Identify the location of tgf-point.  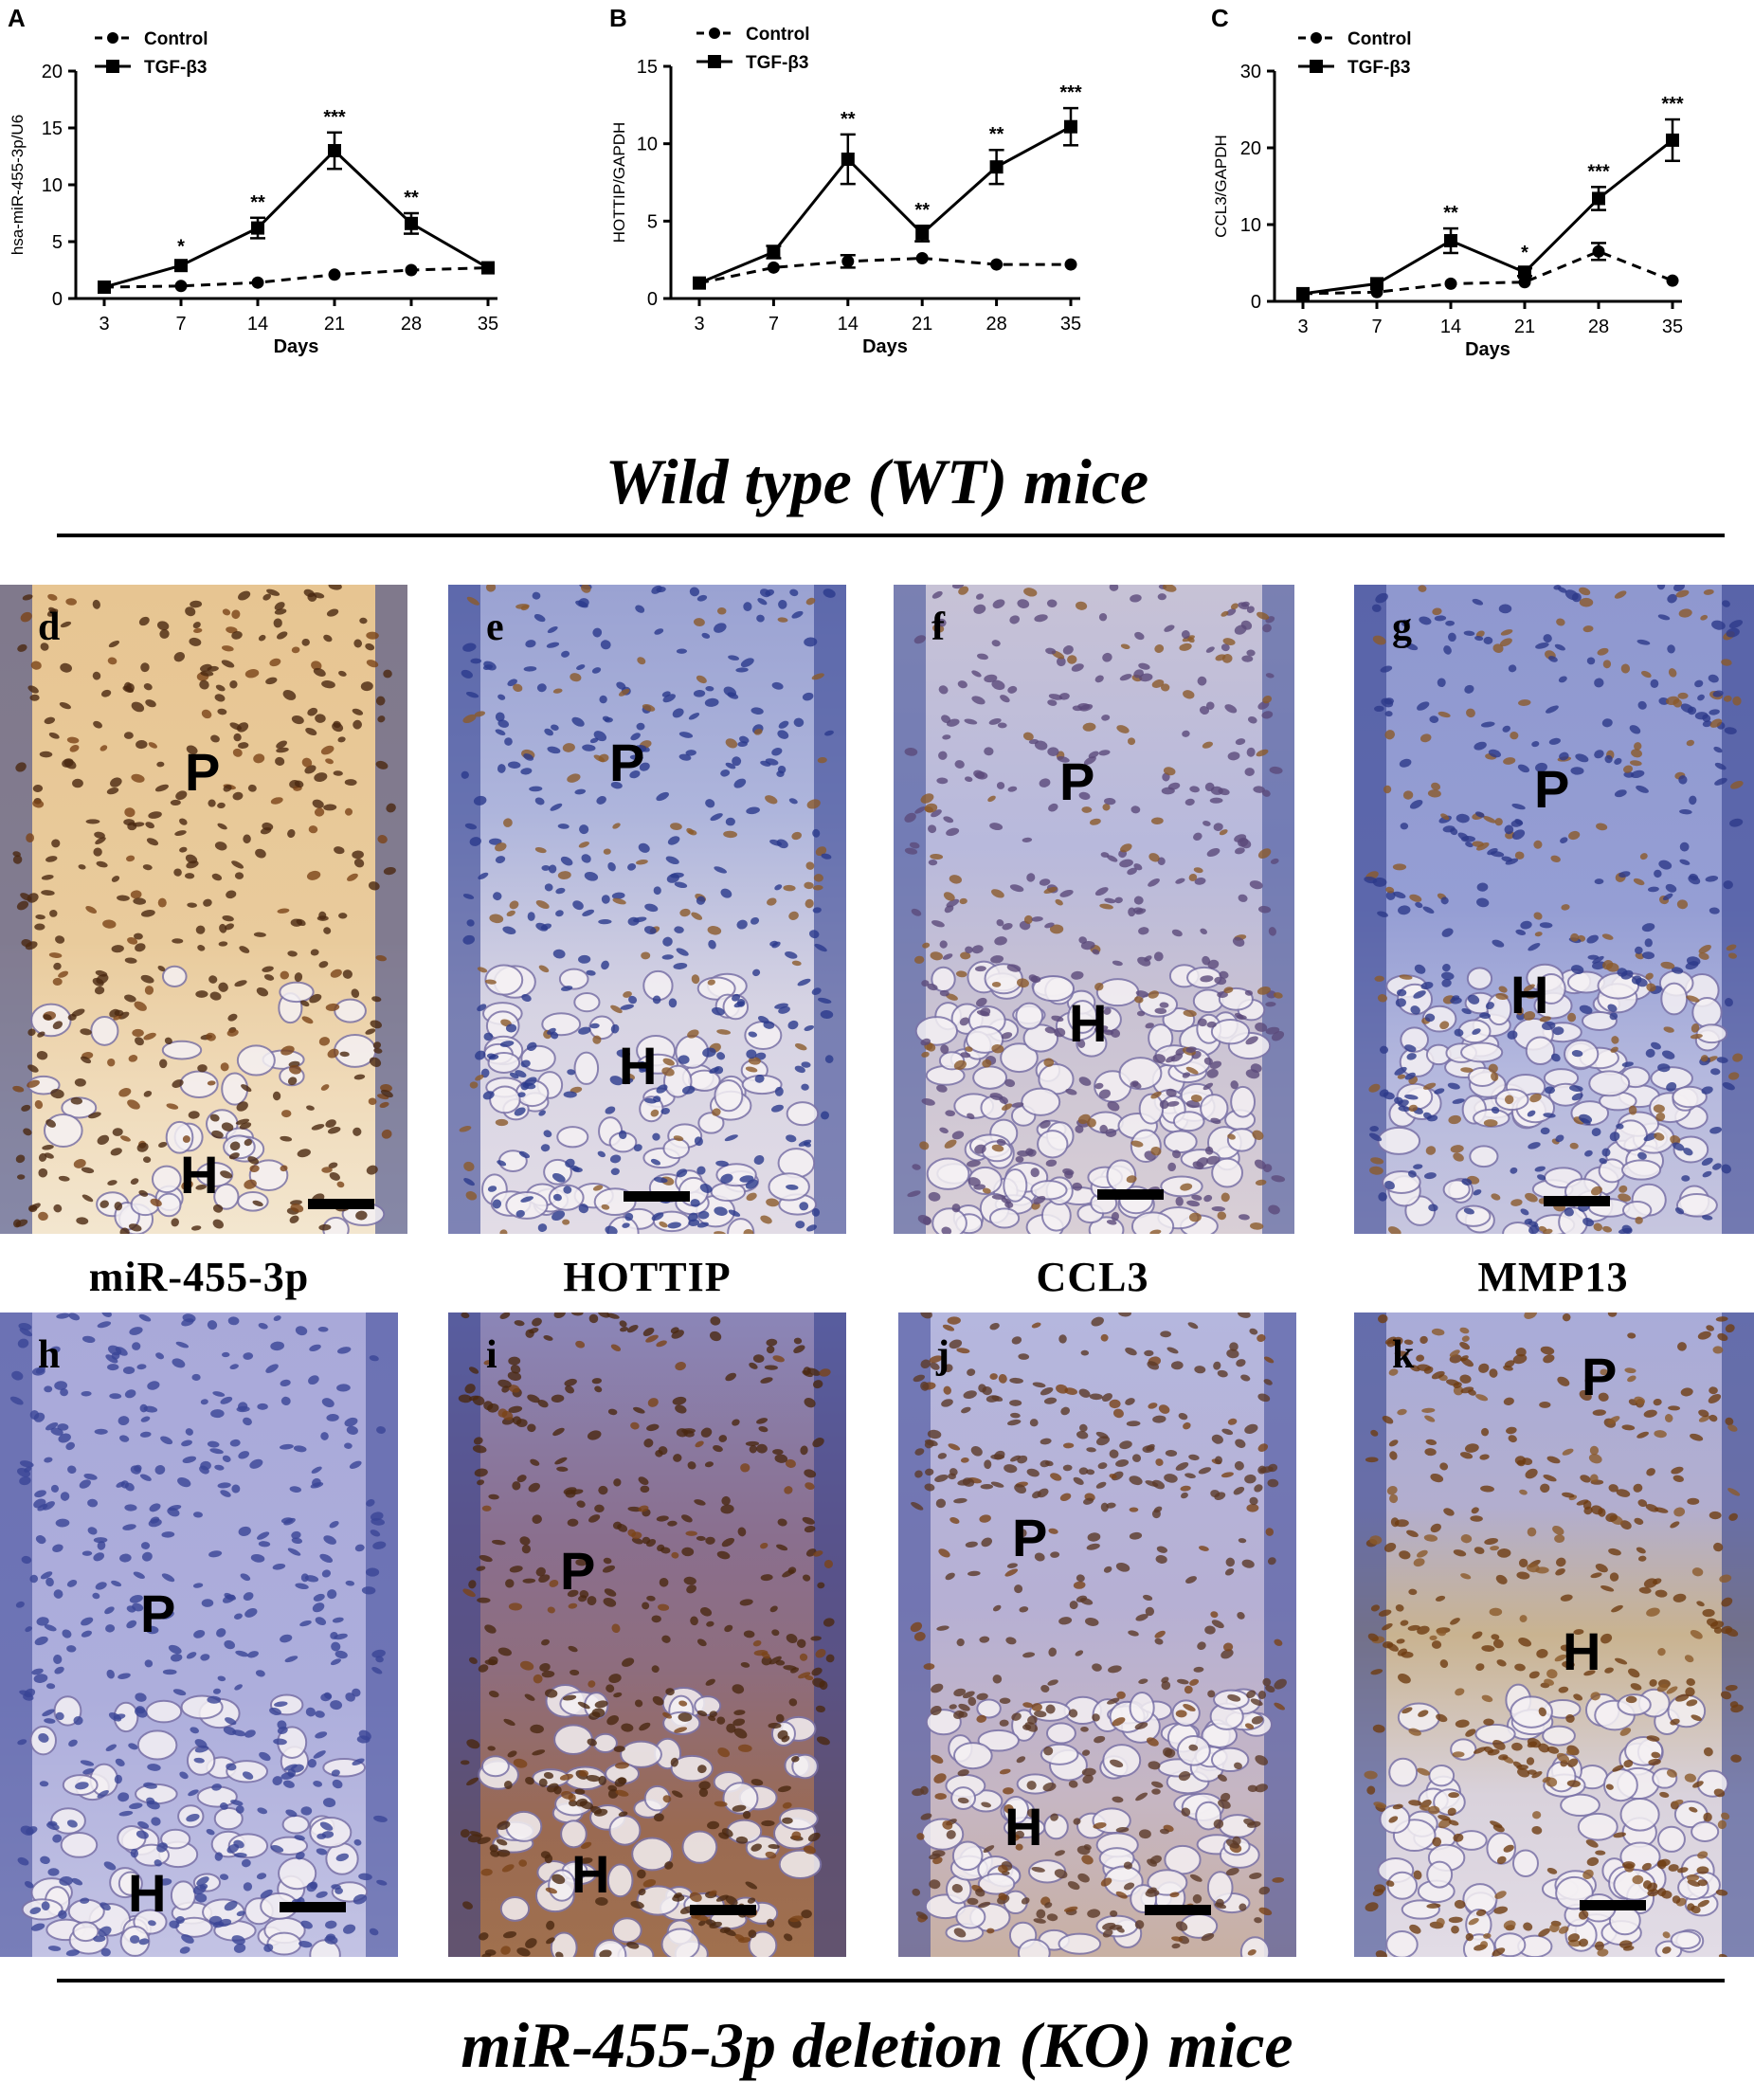
(922, 234).